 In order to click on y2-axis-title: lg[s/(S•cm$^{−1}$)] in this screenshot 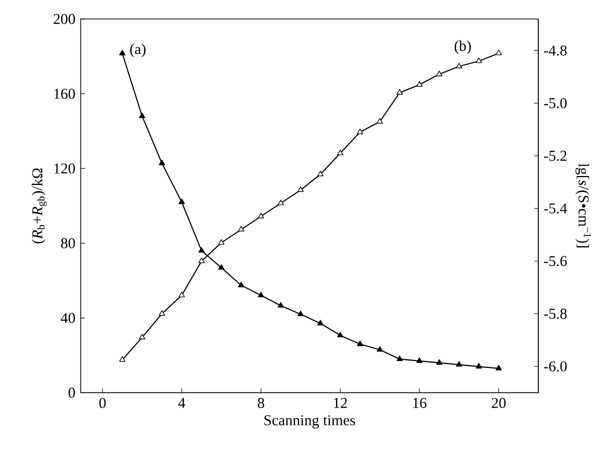, I will do `click(583, 206)`.